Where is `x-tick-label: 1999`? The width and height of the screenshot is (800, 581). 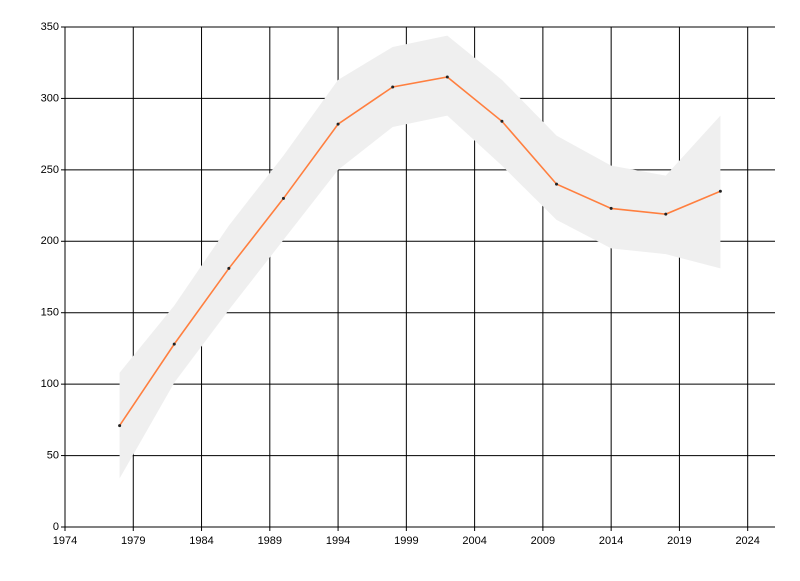
x-tick-label: 1999 is located at coordinates (406, 541).